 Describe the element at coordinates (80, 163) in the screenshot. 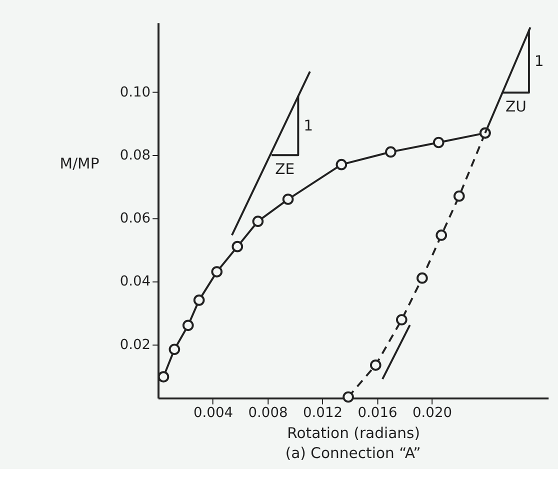

I see `y-axis-title: M/MP` at that location.